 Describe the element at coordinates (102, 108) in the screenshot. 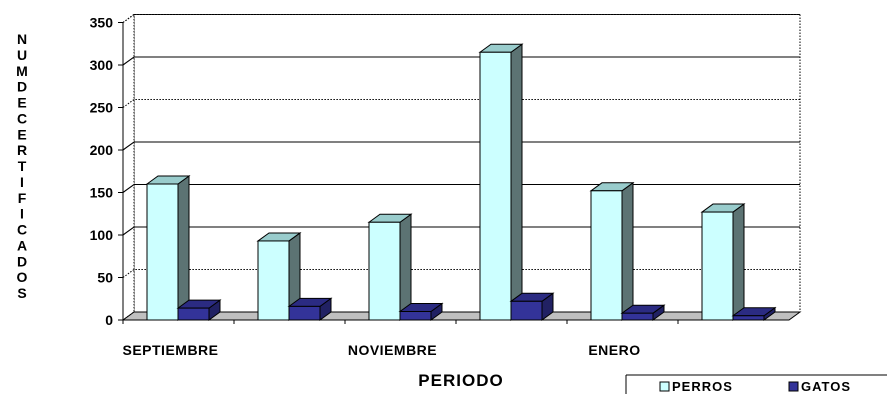

I see `y-tick-label: 250` at that location.